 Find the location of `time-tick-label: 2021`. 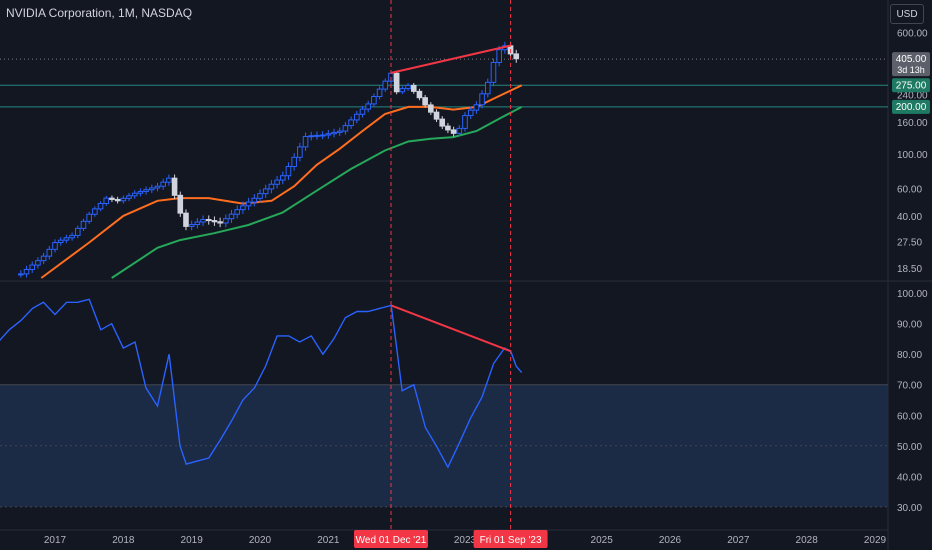

time-tick-label: 2021 is located at coordinates (328, 540).